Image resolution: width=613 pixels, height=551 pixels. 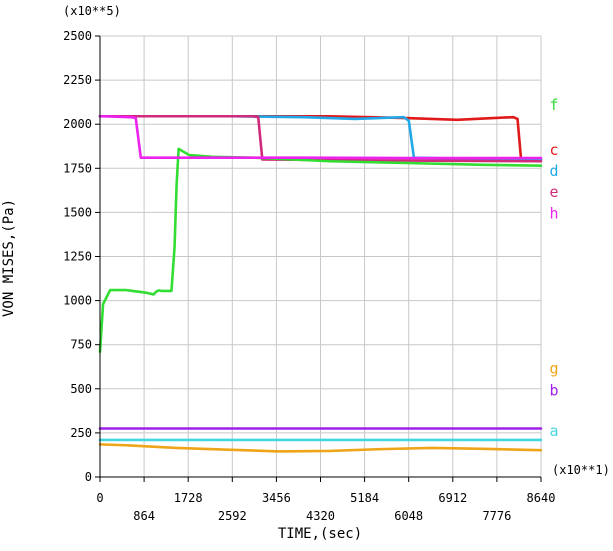 What do you see at coordinates (188, 498) in the screenshot?
I see `x-tick-label: 1728` at bounding box center [188, 498].